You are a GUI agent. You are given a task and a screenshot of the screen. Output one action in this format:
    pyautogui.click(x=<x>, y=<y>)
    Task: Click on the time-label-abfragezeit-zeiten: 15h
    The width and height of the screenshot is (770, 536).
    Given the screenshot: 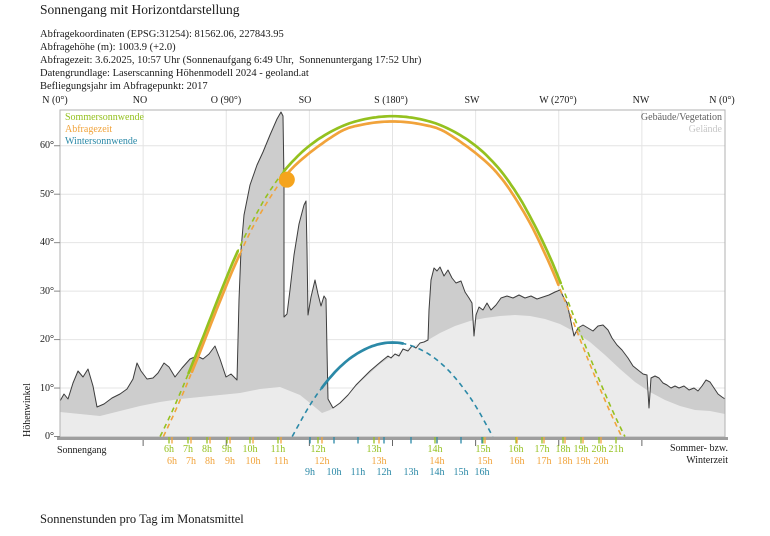 What is the action you would take?
    pyautogui.click(x=485, y=461)
    